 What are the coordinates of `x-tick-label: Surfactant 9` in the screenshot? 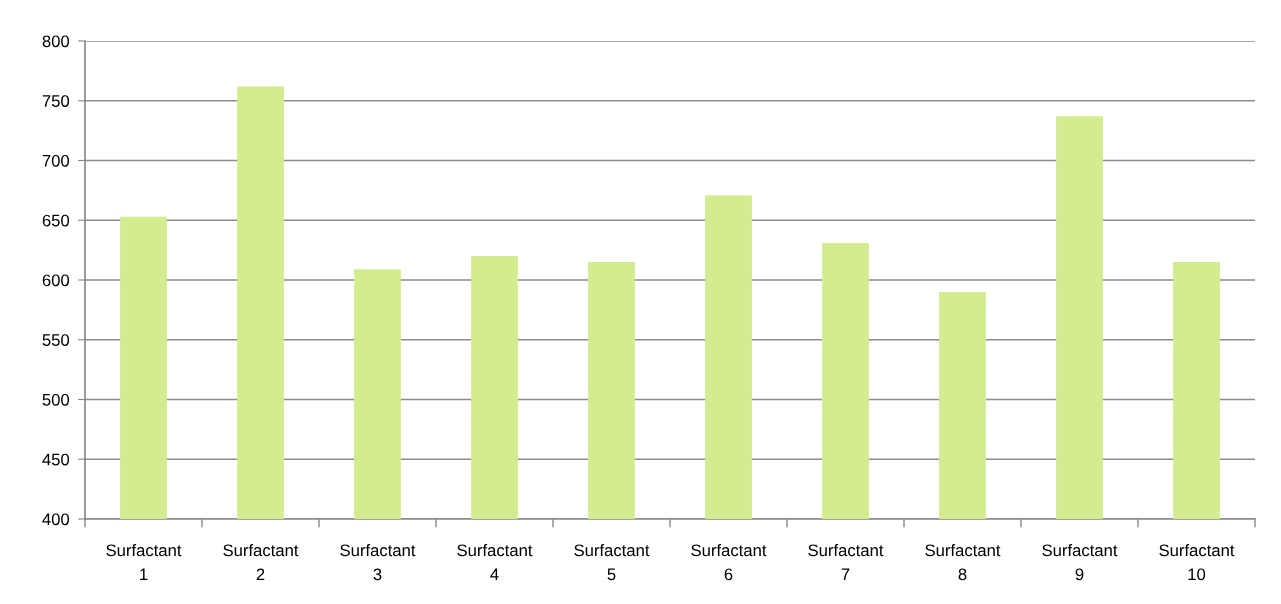 It's located at (1080, 562).